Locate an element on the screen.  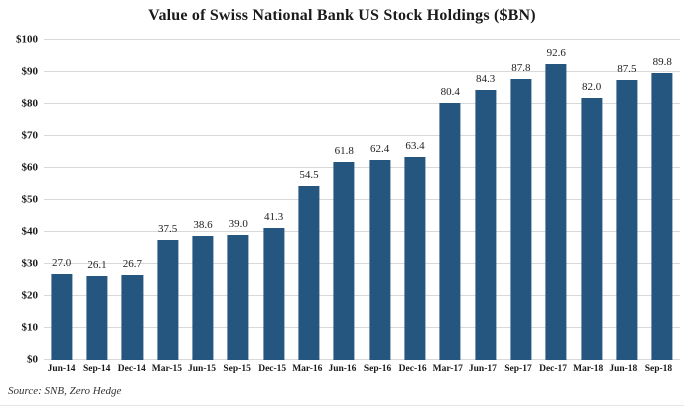
bar-slot: 26.1 is located at coordinates (96, 200).